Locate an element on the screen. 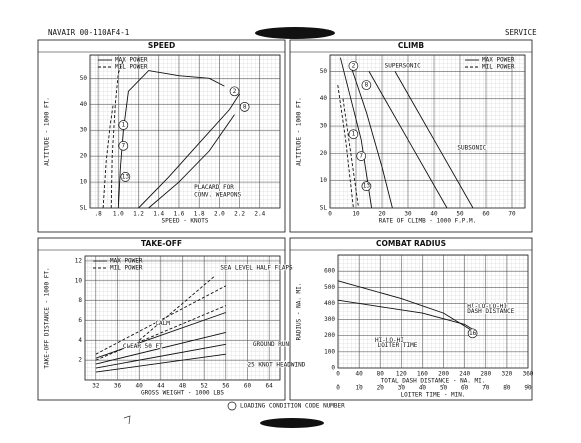 This screenshot has height=443, width=581. x-tick-label: 360 is located at coordinates (528, 374).